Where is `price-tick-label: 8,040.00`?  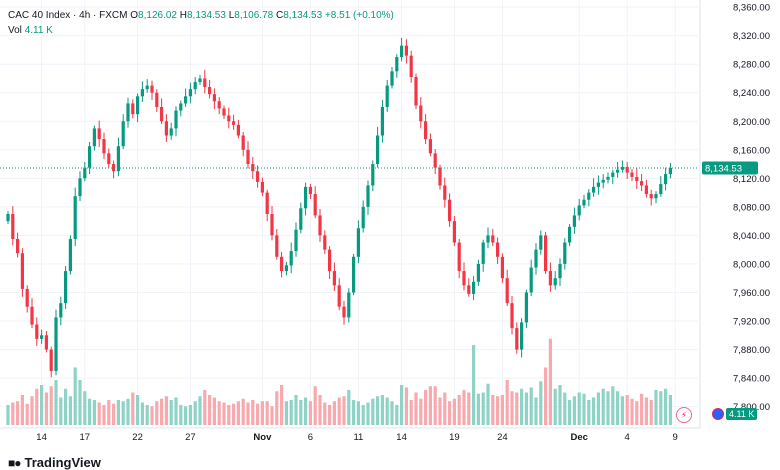
price-tick-label: 8,040.00 is located at coordinates (751, 236).